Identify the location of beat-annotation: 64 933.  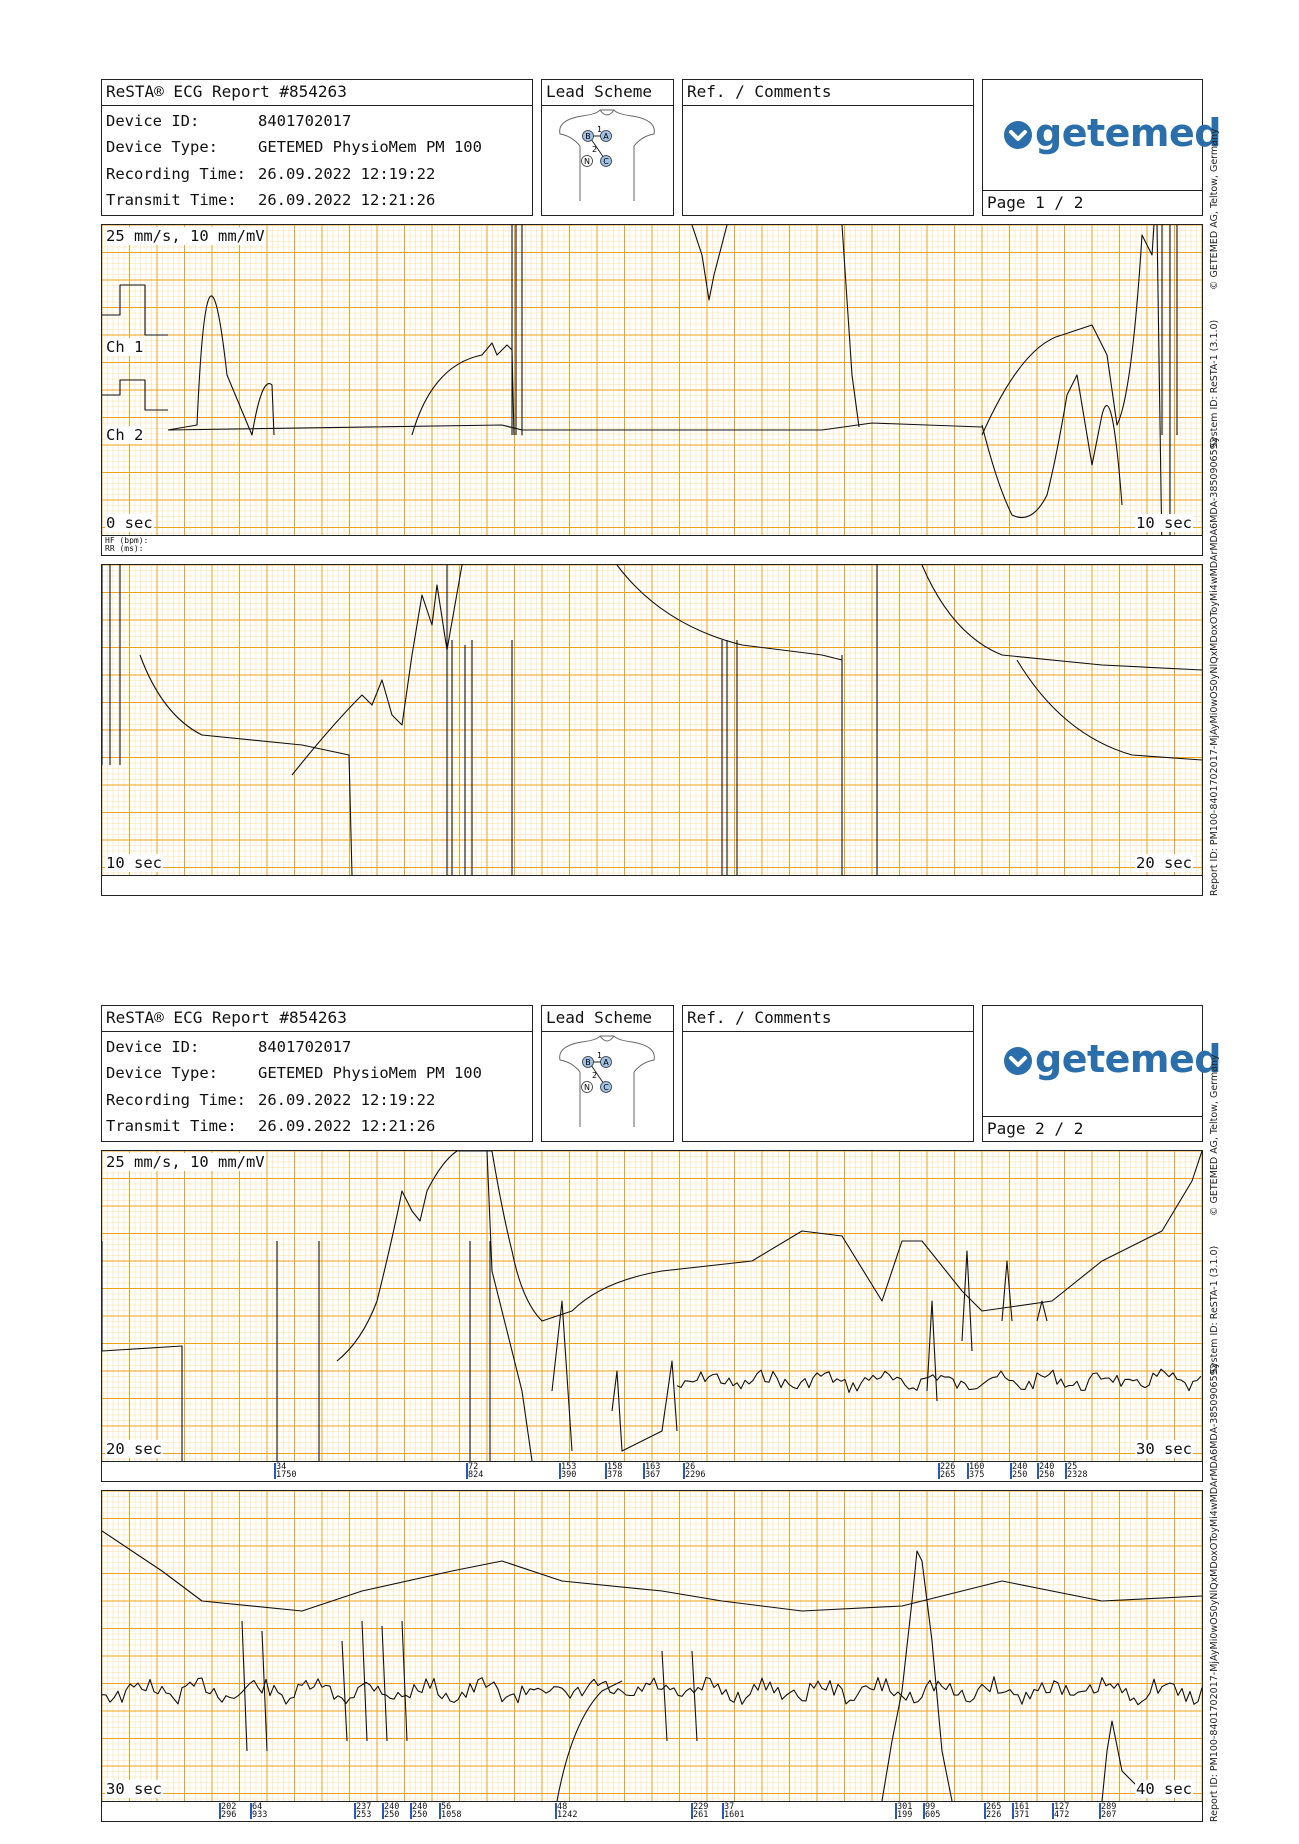
(259, 1811).